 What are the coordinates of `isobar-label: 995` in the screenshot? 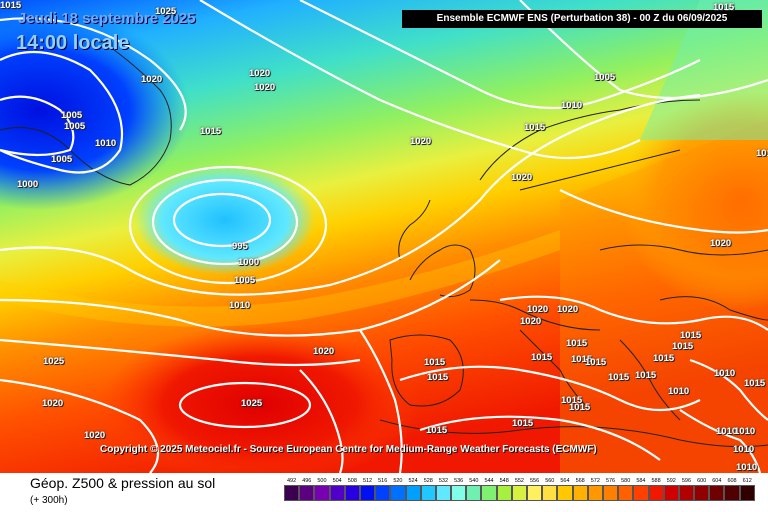 It's located at (240, 246).